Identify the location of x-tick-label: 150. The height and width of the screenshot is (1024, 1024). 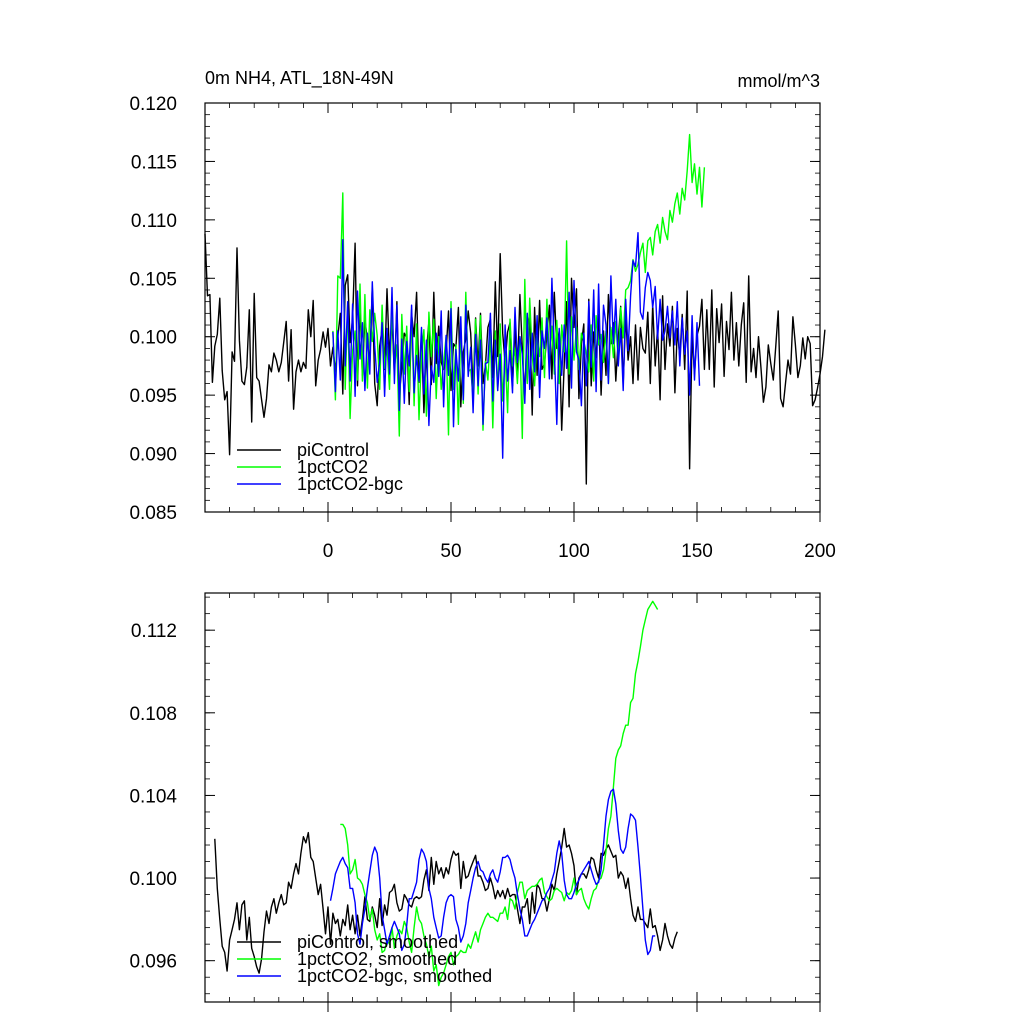
(697, 551).